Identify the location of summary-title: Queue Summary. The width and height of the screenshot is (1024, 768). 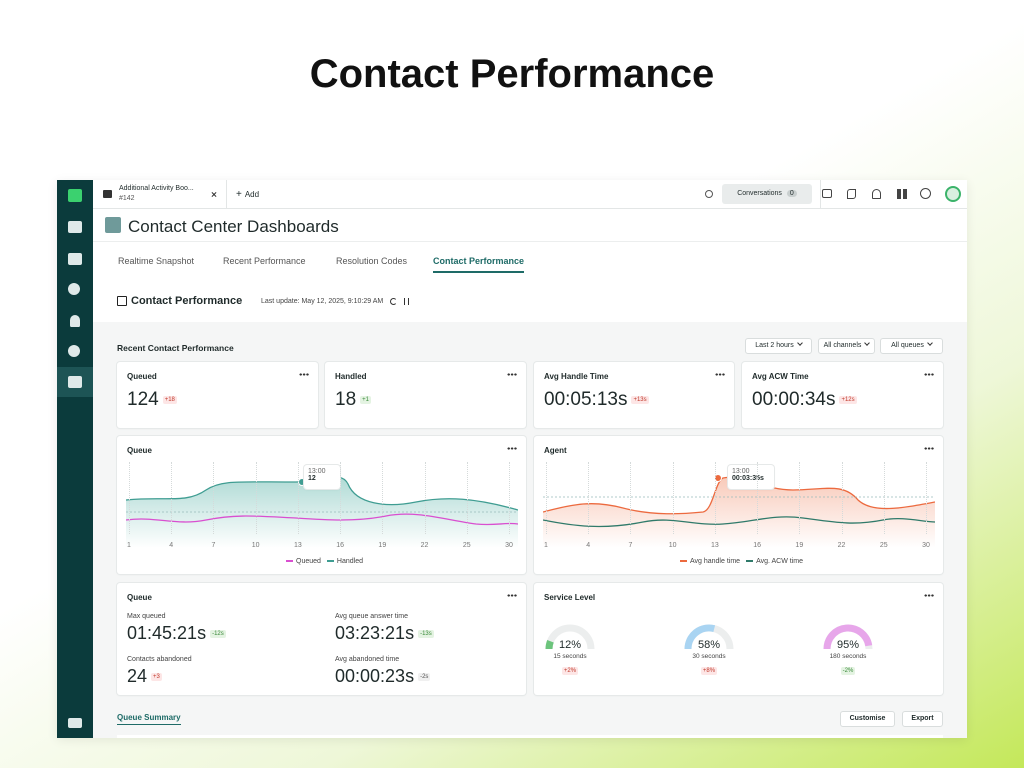
(149, 719).